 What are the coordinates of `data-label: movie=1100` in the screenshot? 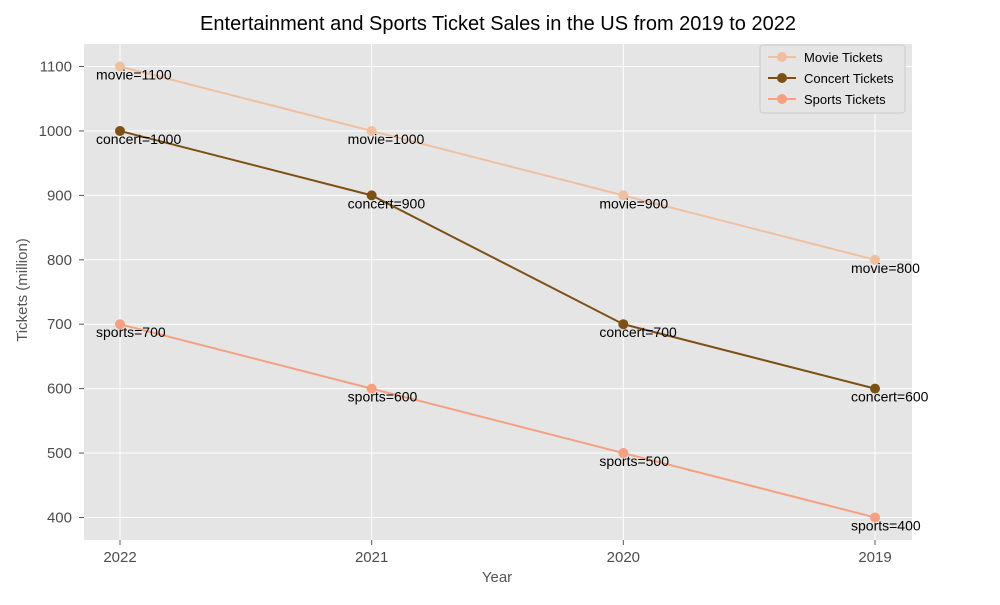 It's located at (134, 75).